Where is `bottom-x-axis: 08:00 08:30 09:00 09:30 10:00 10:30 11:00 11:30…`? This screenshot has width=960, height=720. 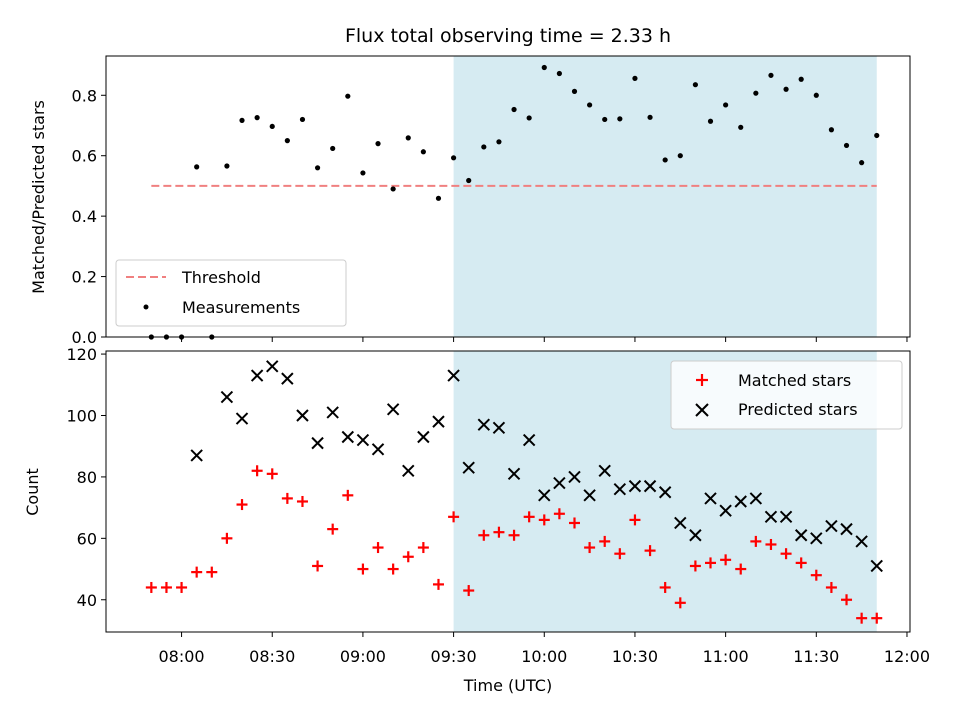
bottom-x-axis: 08:00 08:30 09:00 09:30 10:00 10:30 11:00 11:30… is located at coordinates (544, 649).